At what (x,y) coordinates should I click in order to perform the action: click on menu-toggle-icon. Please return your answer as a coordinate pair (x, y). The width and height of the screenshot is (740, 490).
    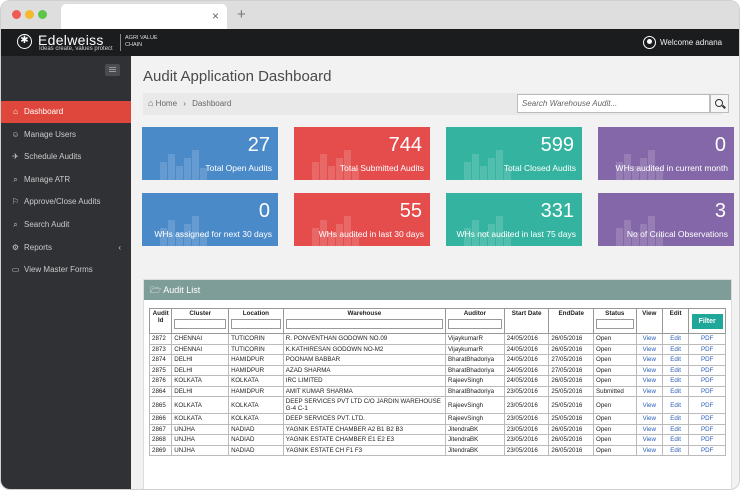
    Looking at the image, I should click on (112, 70).